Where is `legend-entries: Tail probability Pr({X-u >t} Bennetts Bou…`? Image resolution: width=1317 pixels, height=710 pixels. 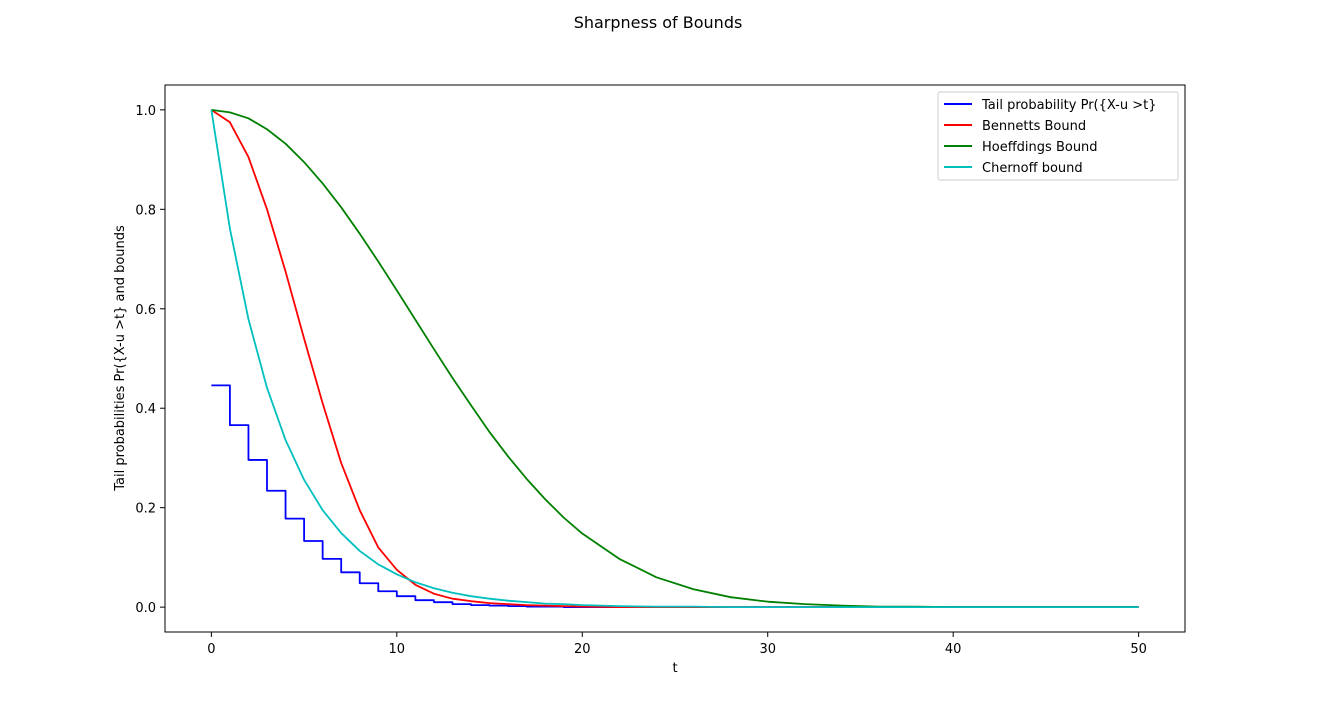 legend-entries: Tail probability Pr({X-u >t} Bennetts Bou… is located at coordinates (1050, 137).